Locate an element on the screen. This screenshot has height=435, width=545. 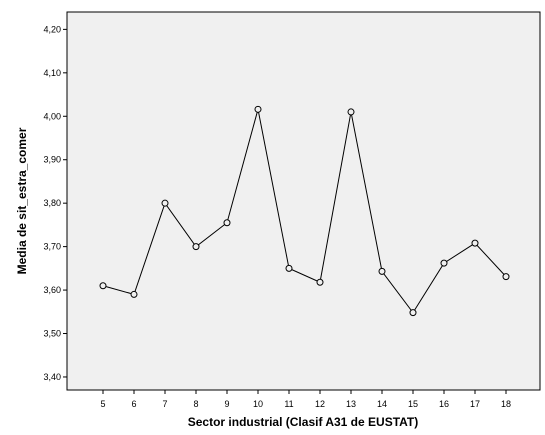
x-axis-title: Sector industrial (Clasif A31 de EUSTAT) is located at coordinates (303, 422).